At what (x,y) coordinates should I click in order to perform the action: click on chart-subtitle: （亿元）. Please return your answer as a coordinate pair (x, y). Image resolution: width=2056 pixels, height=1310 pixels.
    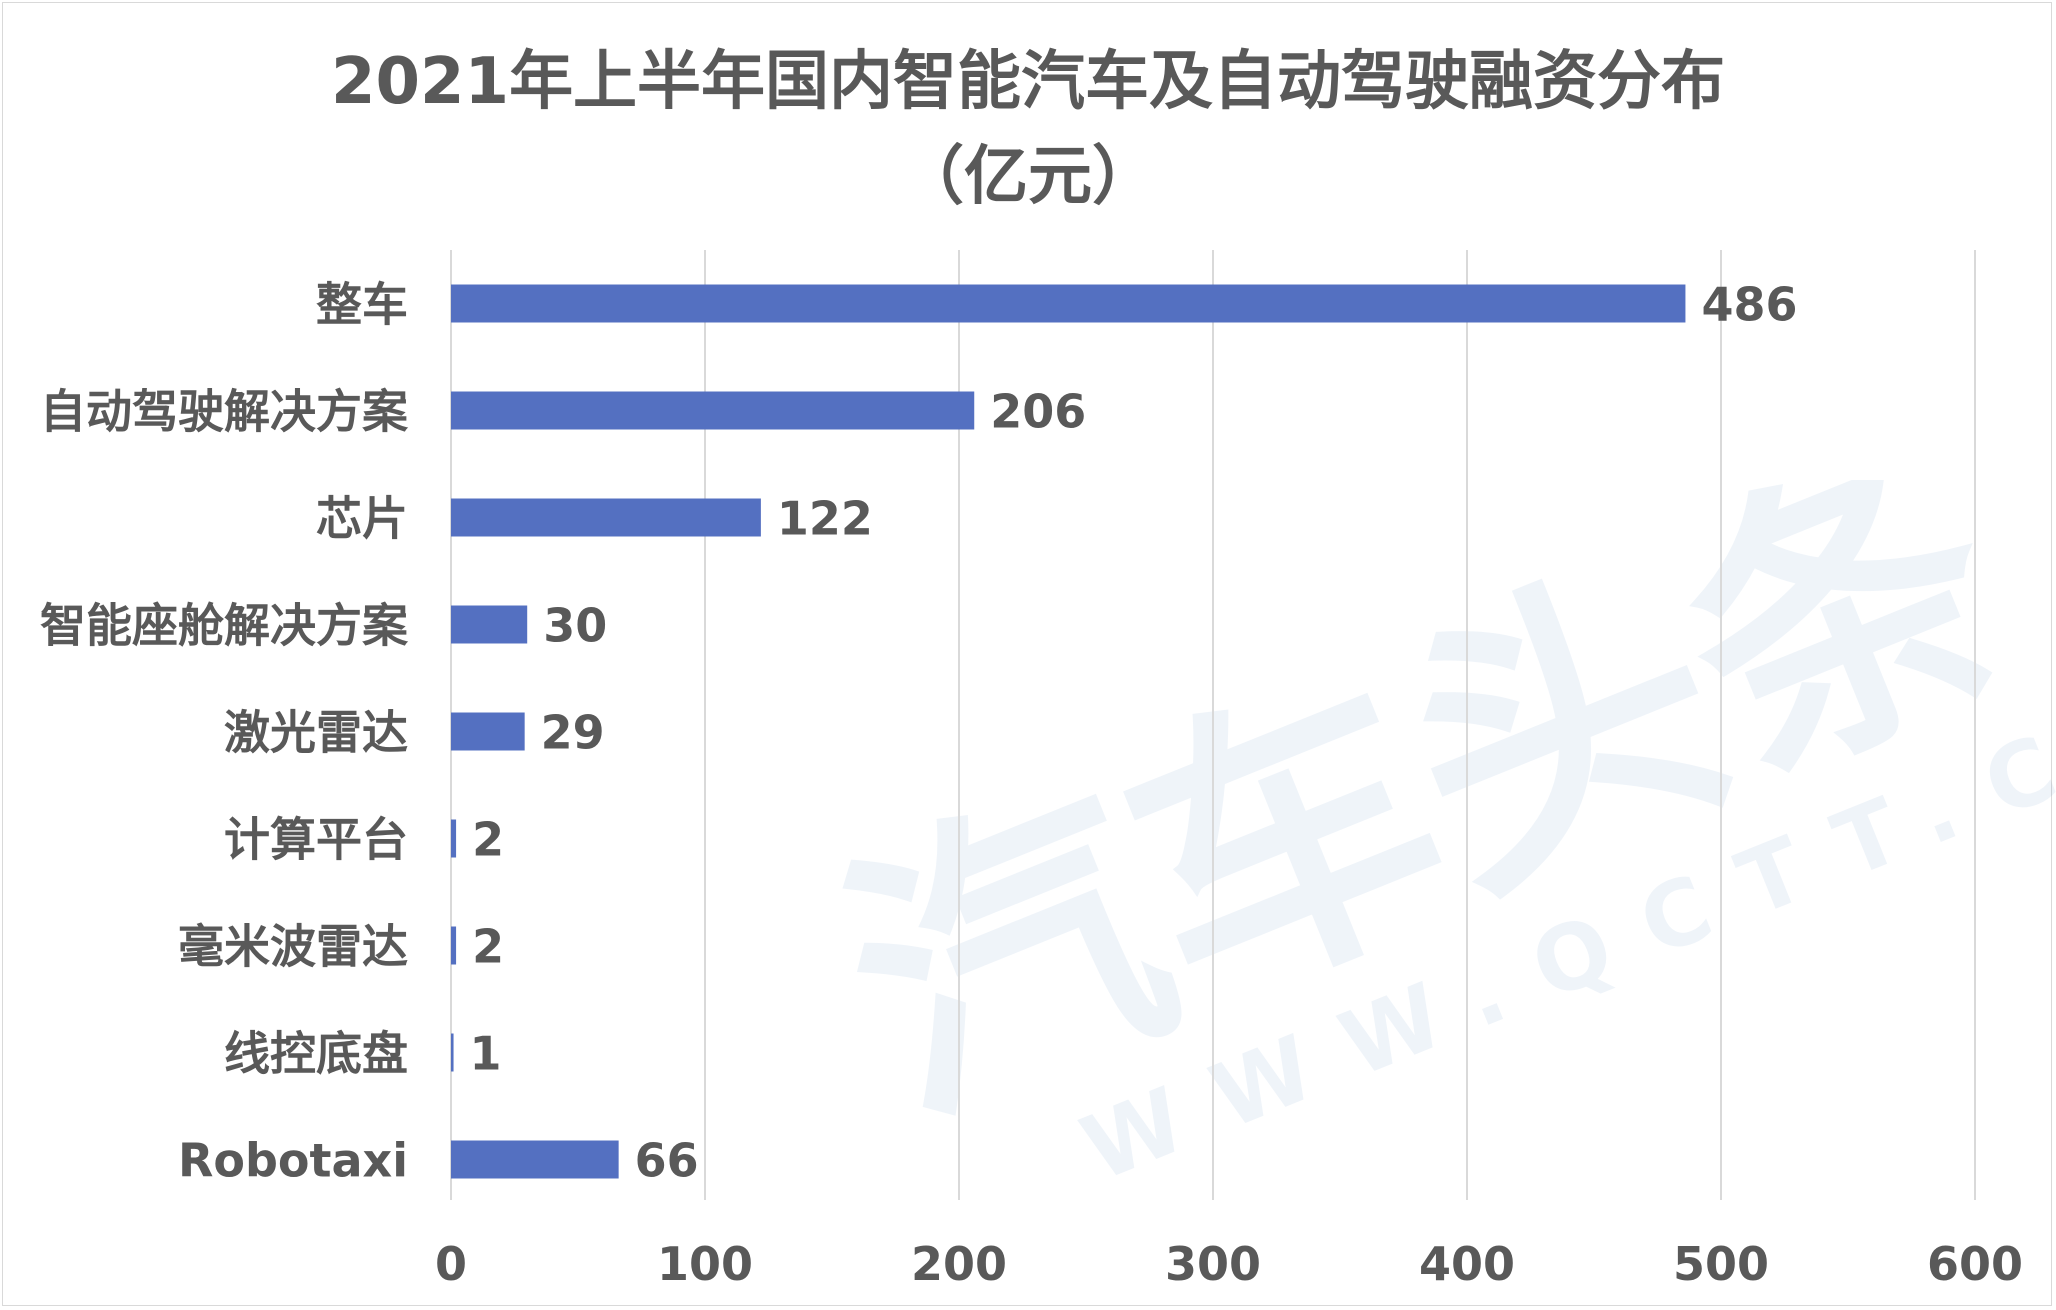
    Looking at the image, I should click on (1028, 177).